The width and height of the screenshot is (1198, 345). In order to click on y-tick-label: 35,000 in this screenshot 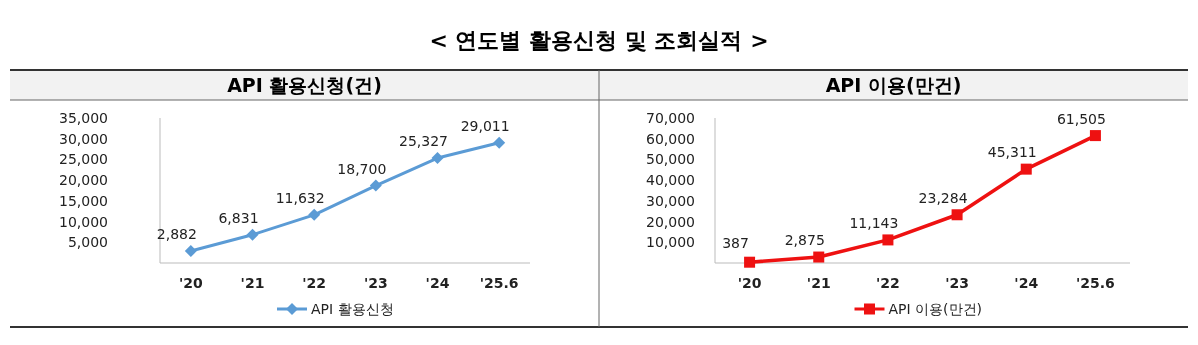, I will do `click(83, 118)`.